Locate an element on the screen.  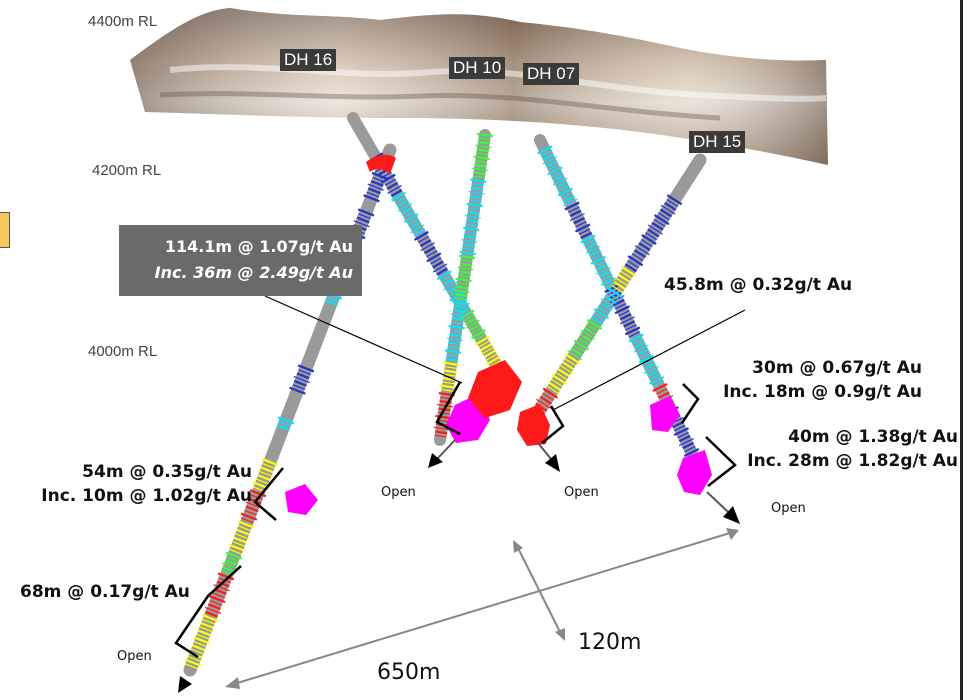
bracket-dh15-upper is located at coordinates (690, 403).